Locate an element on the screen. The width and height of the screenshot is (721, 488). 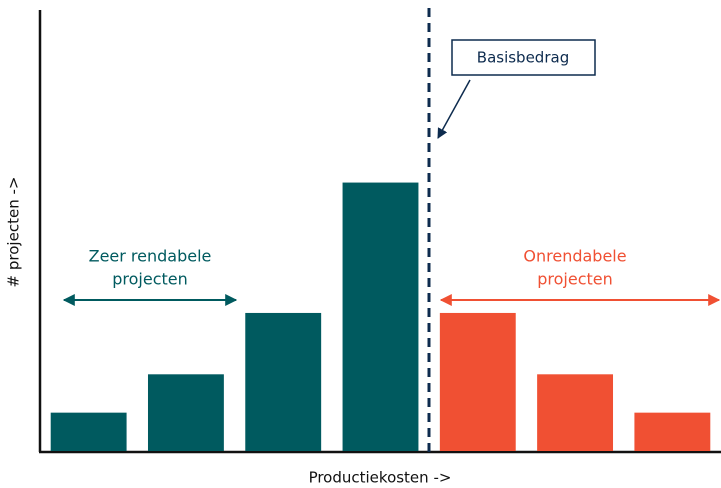
x-axis-label: Productiekosten -> is located at coordinates (380, 478).